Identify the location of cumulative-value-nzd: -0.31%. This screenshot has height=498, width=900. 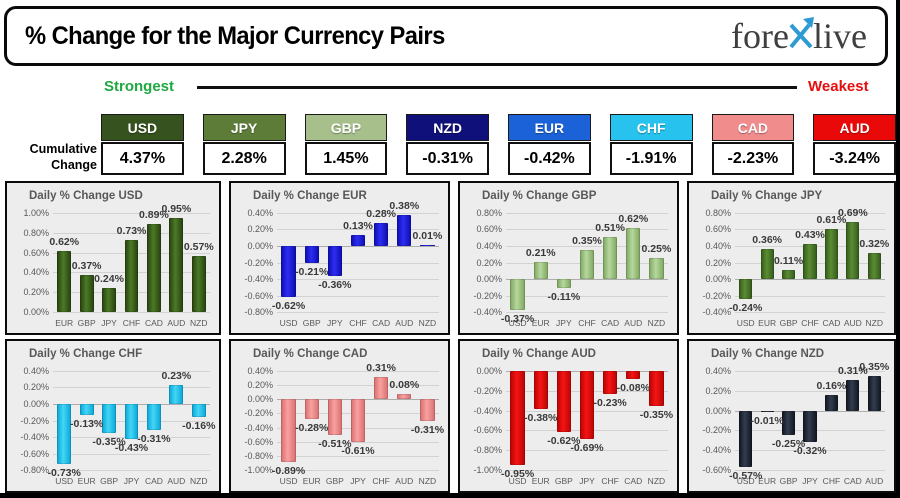
(447, 158).